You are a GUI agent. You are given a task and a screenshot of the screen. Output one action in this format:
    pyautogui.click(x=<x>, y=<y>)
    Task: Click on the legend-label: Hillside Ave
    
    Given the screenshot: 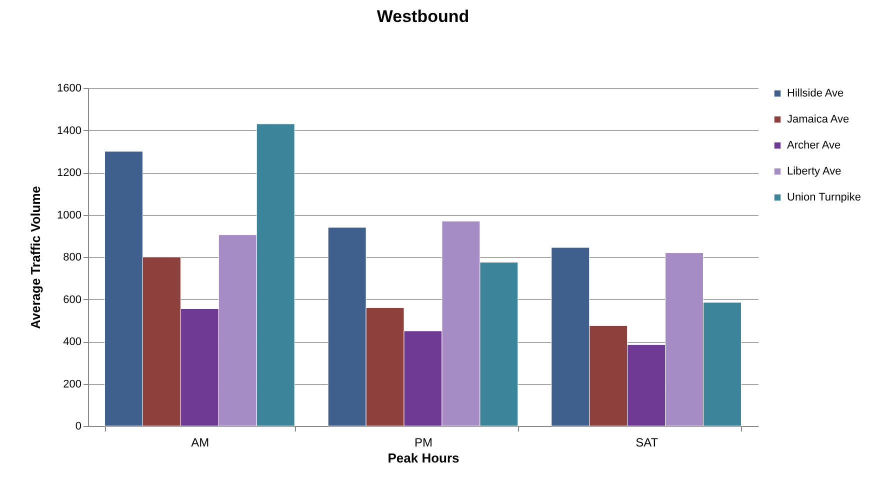 What is the action you would take?
    pyautogui.click(x=815, y=94)
    